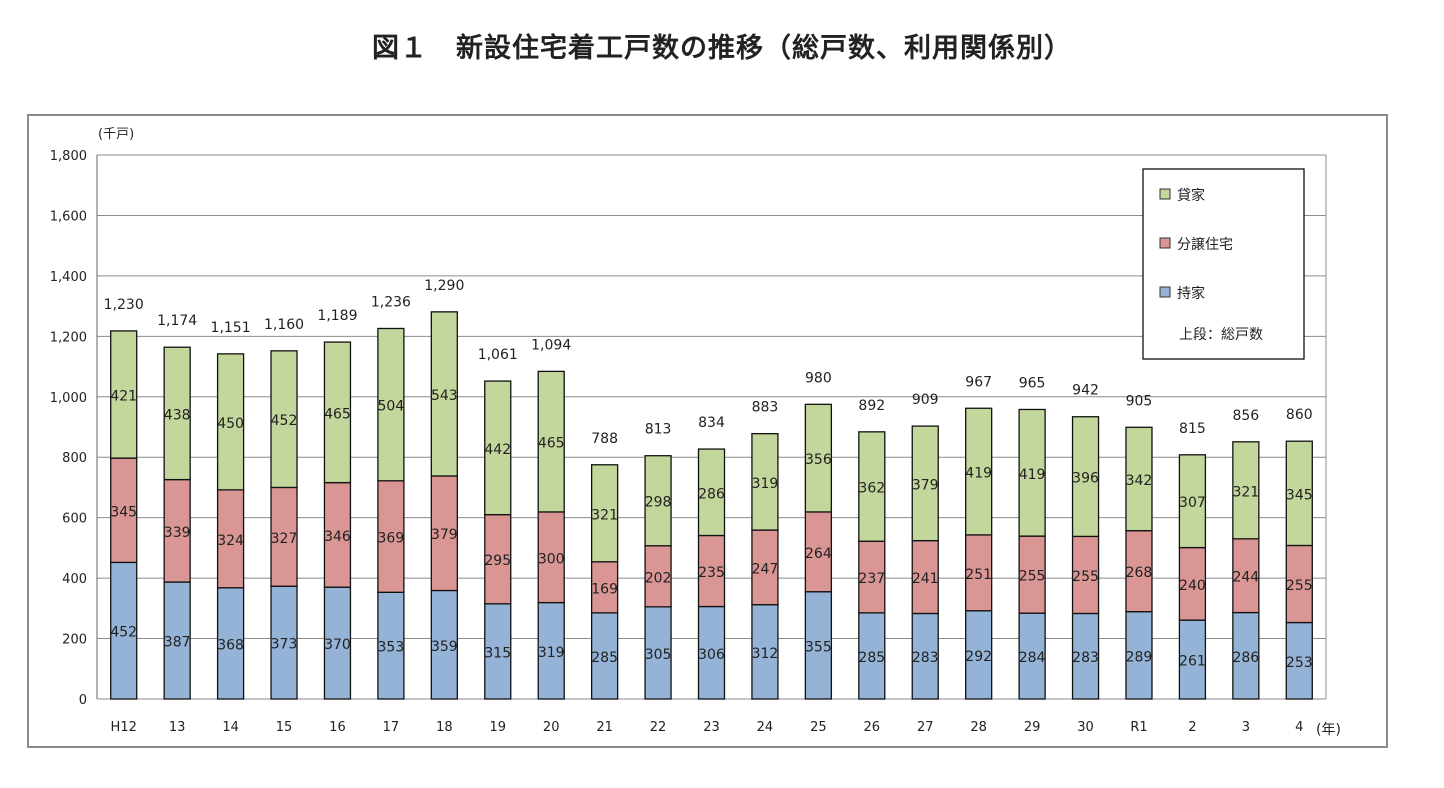 The width and height of the screenshot is (1444, 788). What do you see at coordinates (1139, 401) in the screenshot?
I see `total-value-label: 905` at bounding box center [1139, 401].